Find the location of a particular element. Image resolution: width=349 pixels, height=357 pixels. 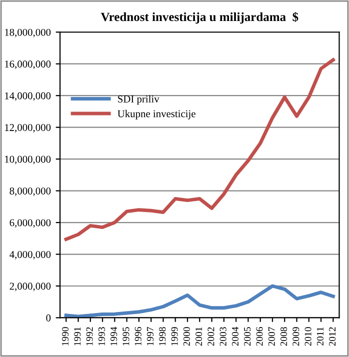

x-tick-label: 2001 is located at coordinates (199, 336).